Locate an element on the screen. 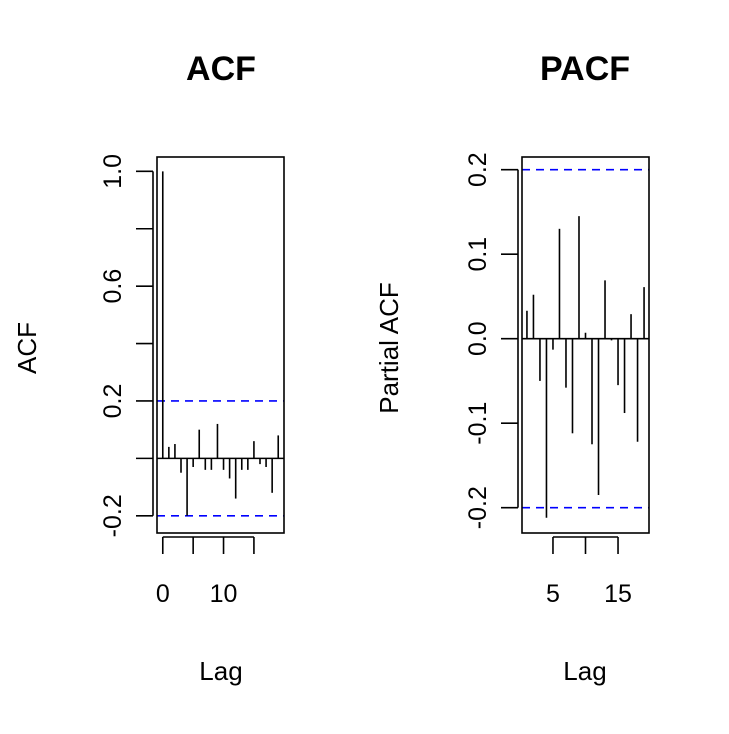 The height and width of the screenshot is (734, 729). acf-x-tick-label: 0 is located at coordinates (163, 594).